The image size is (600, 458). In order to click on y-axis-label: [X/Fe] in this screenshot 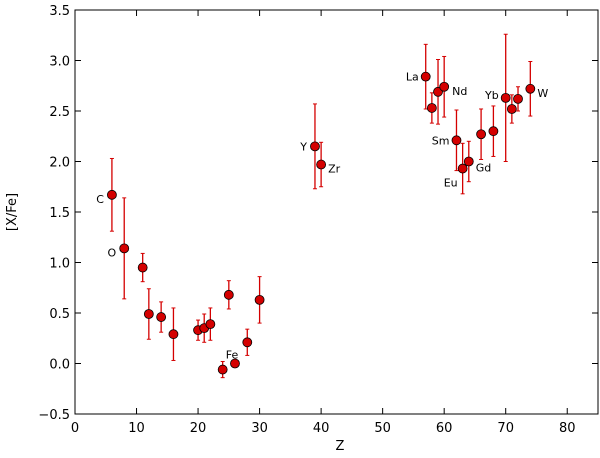, I will do `click(12, 212)`.